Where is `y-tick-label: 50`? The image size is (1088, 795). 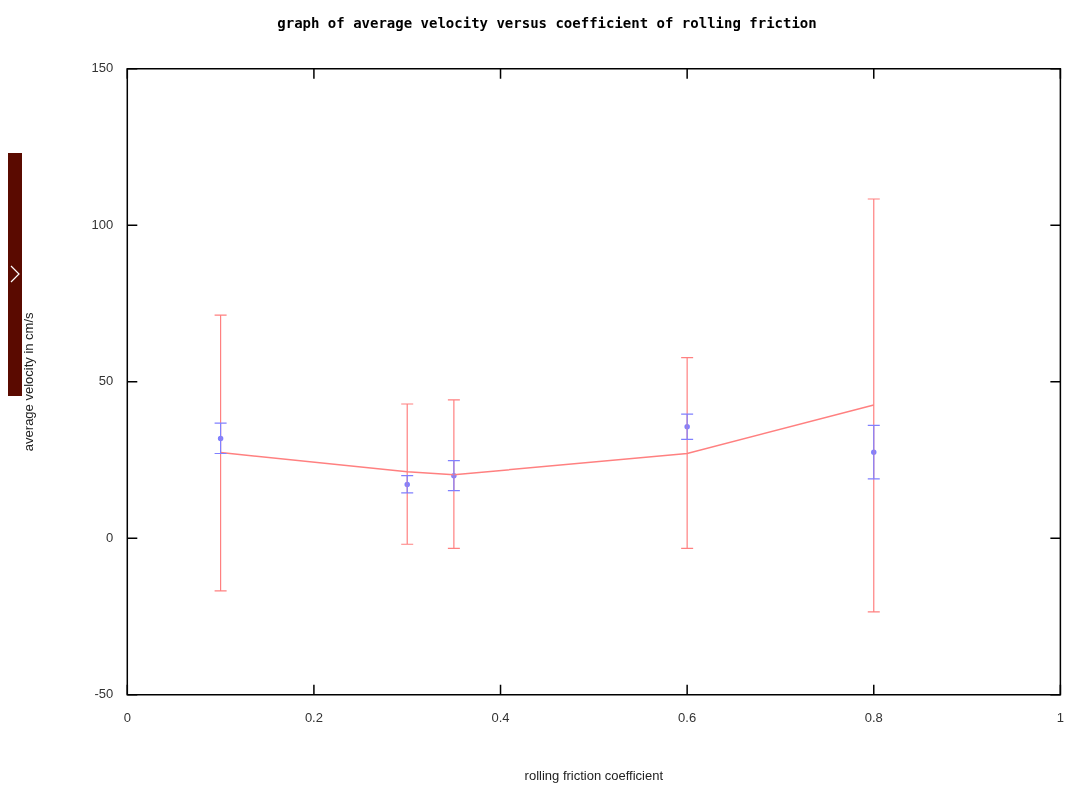
y-tick-label: 50 is located at coordinates (106, 381).